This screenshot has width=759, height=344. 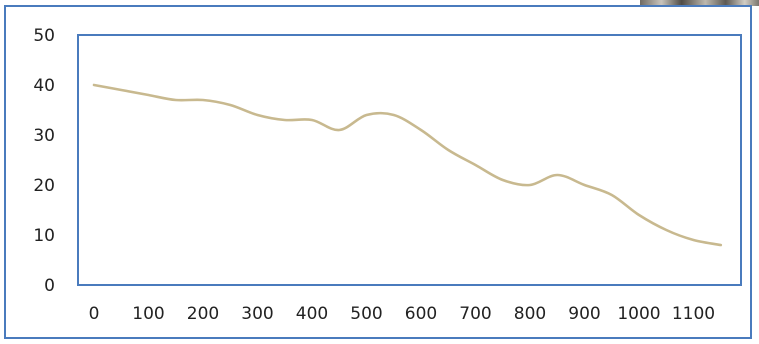 I want to click on y-tick-label: 40, so click(x=44, y=86).